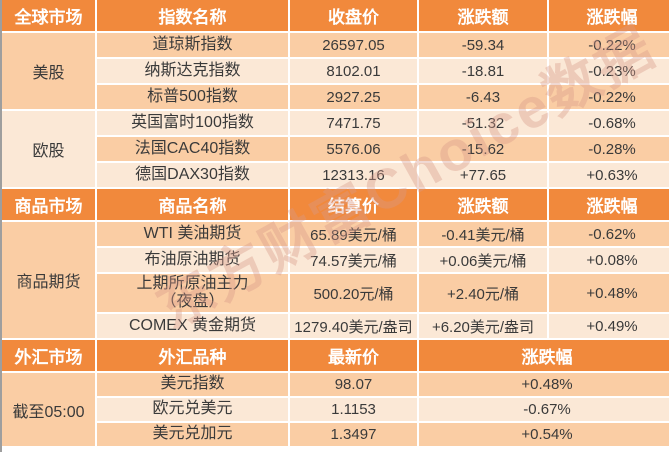 This screenshot has width=669, height=452. What do you see at coordinates (48, 280) in the screenshot?
I see `group-label-commodity-futures: 商品期货` at bounding box center [48, 280].